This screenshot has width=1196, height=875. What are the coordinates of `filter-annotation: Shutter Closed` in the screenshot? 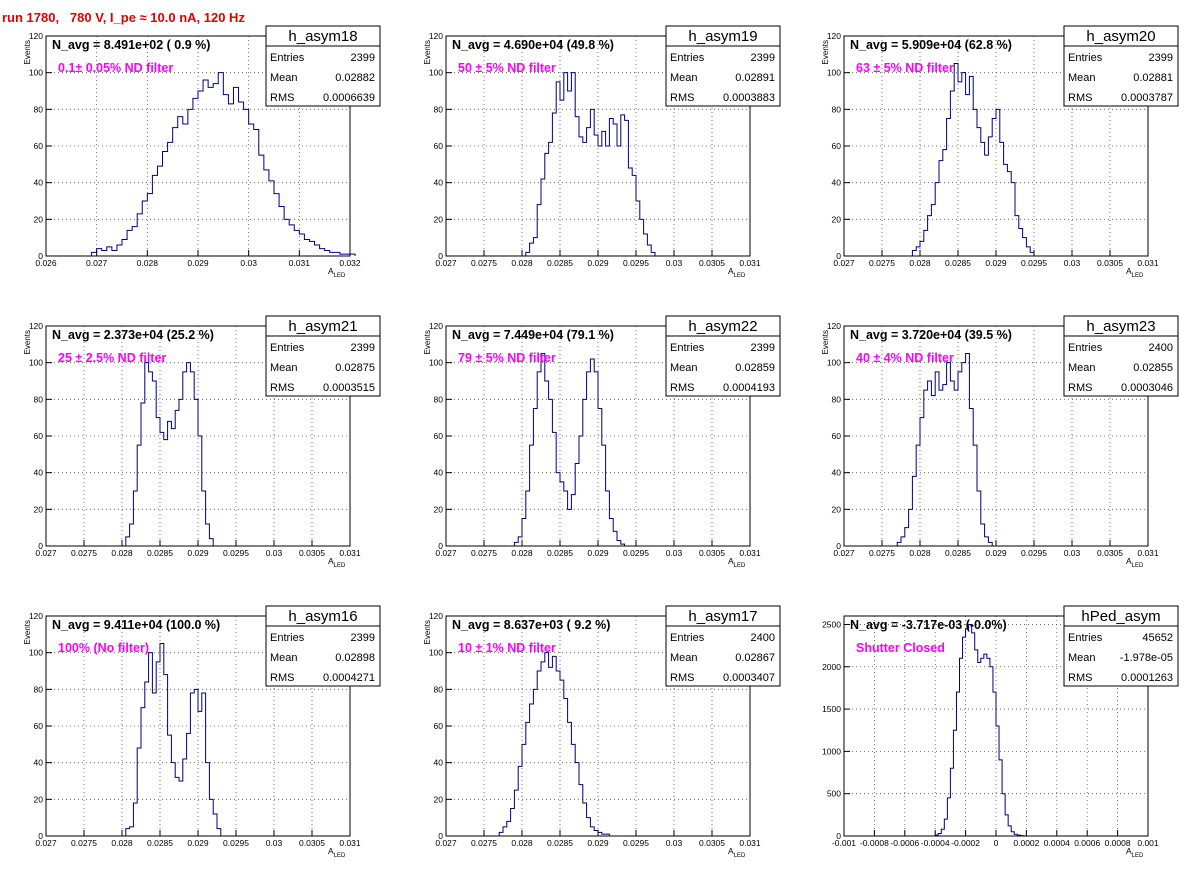 It's located at (900, 648).